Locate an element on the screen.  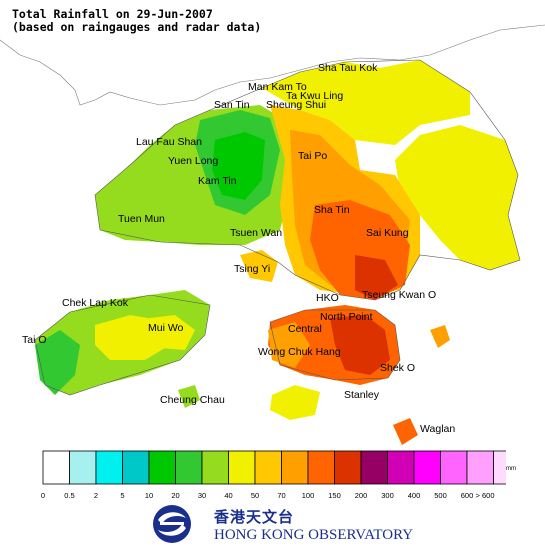
label-sai-kung: Sai Kung is located at coordinates (387, 233).